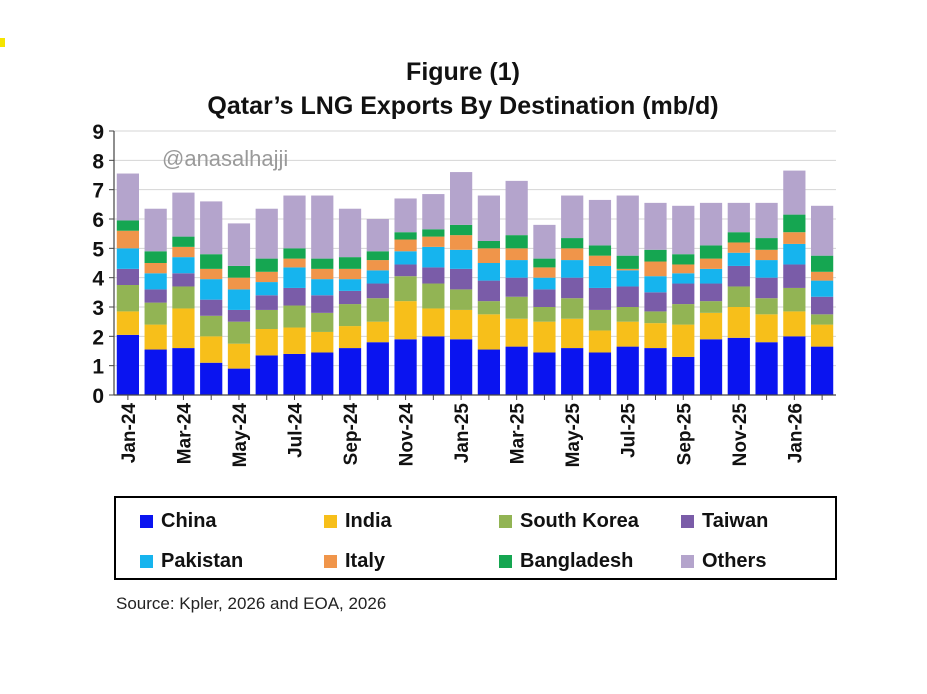 Image resolution: width=927 pixels, height=694 pixels. I want to click on y-tick-label: 4, so click(98, 279).